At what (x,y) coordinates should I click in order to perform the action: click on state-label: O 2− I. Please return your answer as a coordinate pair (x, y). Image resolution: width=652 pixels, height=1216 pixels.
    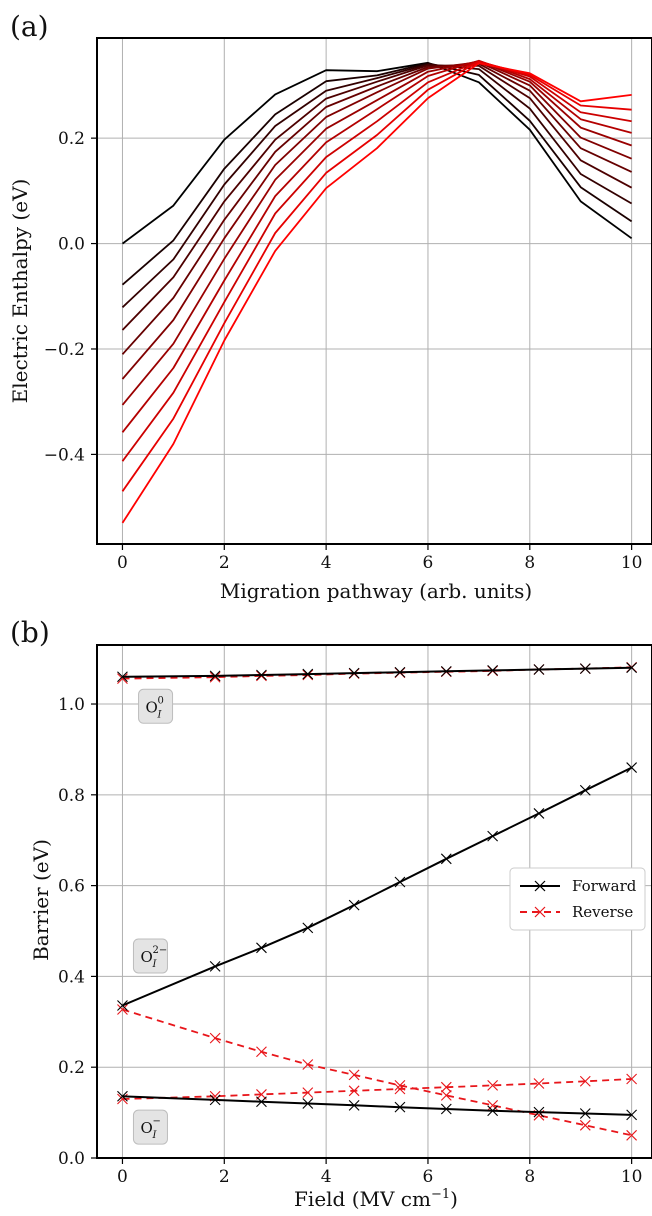
    Looking at the image, I should click on (150, 956).